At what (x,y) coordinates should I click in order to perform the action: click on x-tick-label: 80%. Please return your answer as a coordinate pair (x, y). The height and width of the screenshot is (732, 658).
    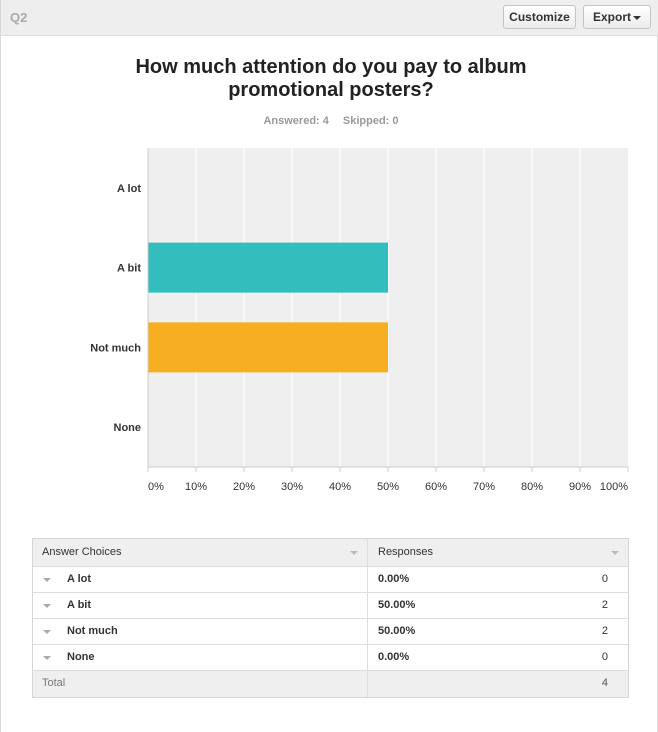
    Looking at the image, I should click on (532, 487).